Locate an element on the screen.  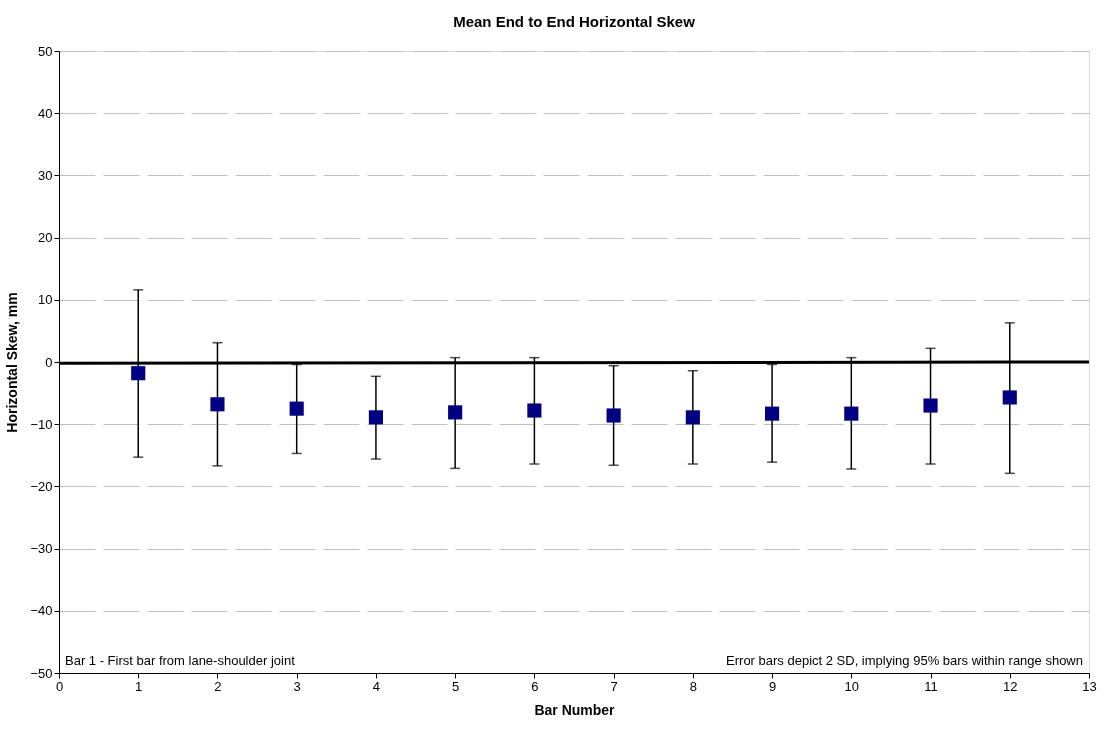
x-tick-label: 13 is located at coordinates (1089, 686).